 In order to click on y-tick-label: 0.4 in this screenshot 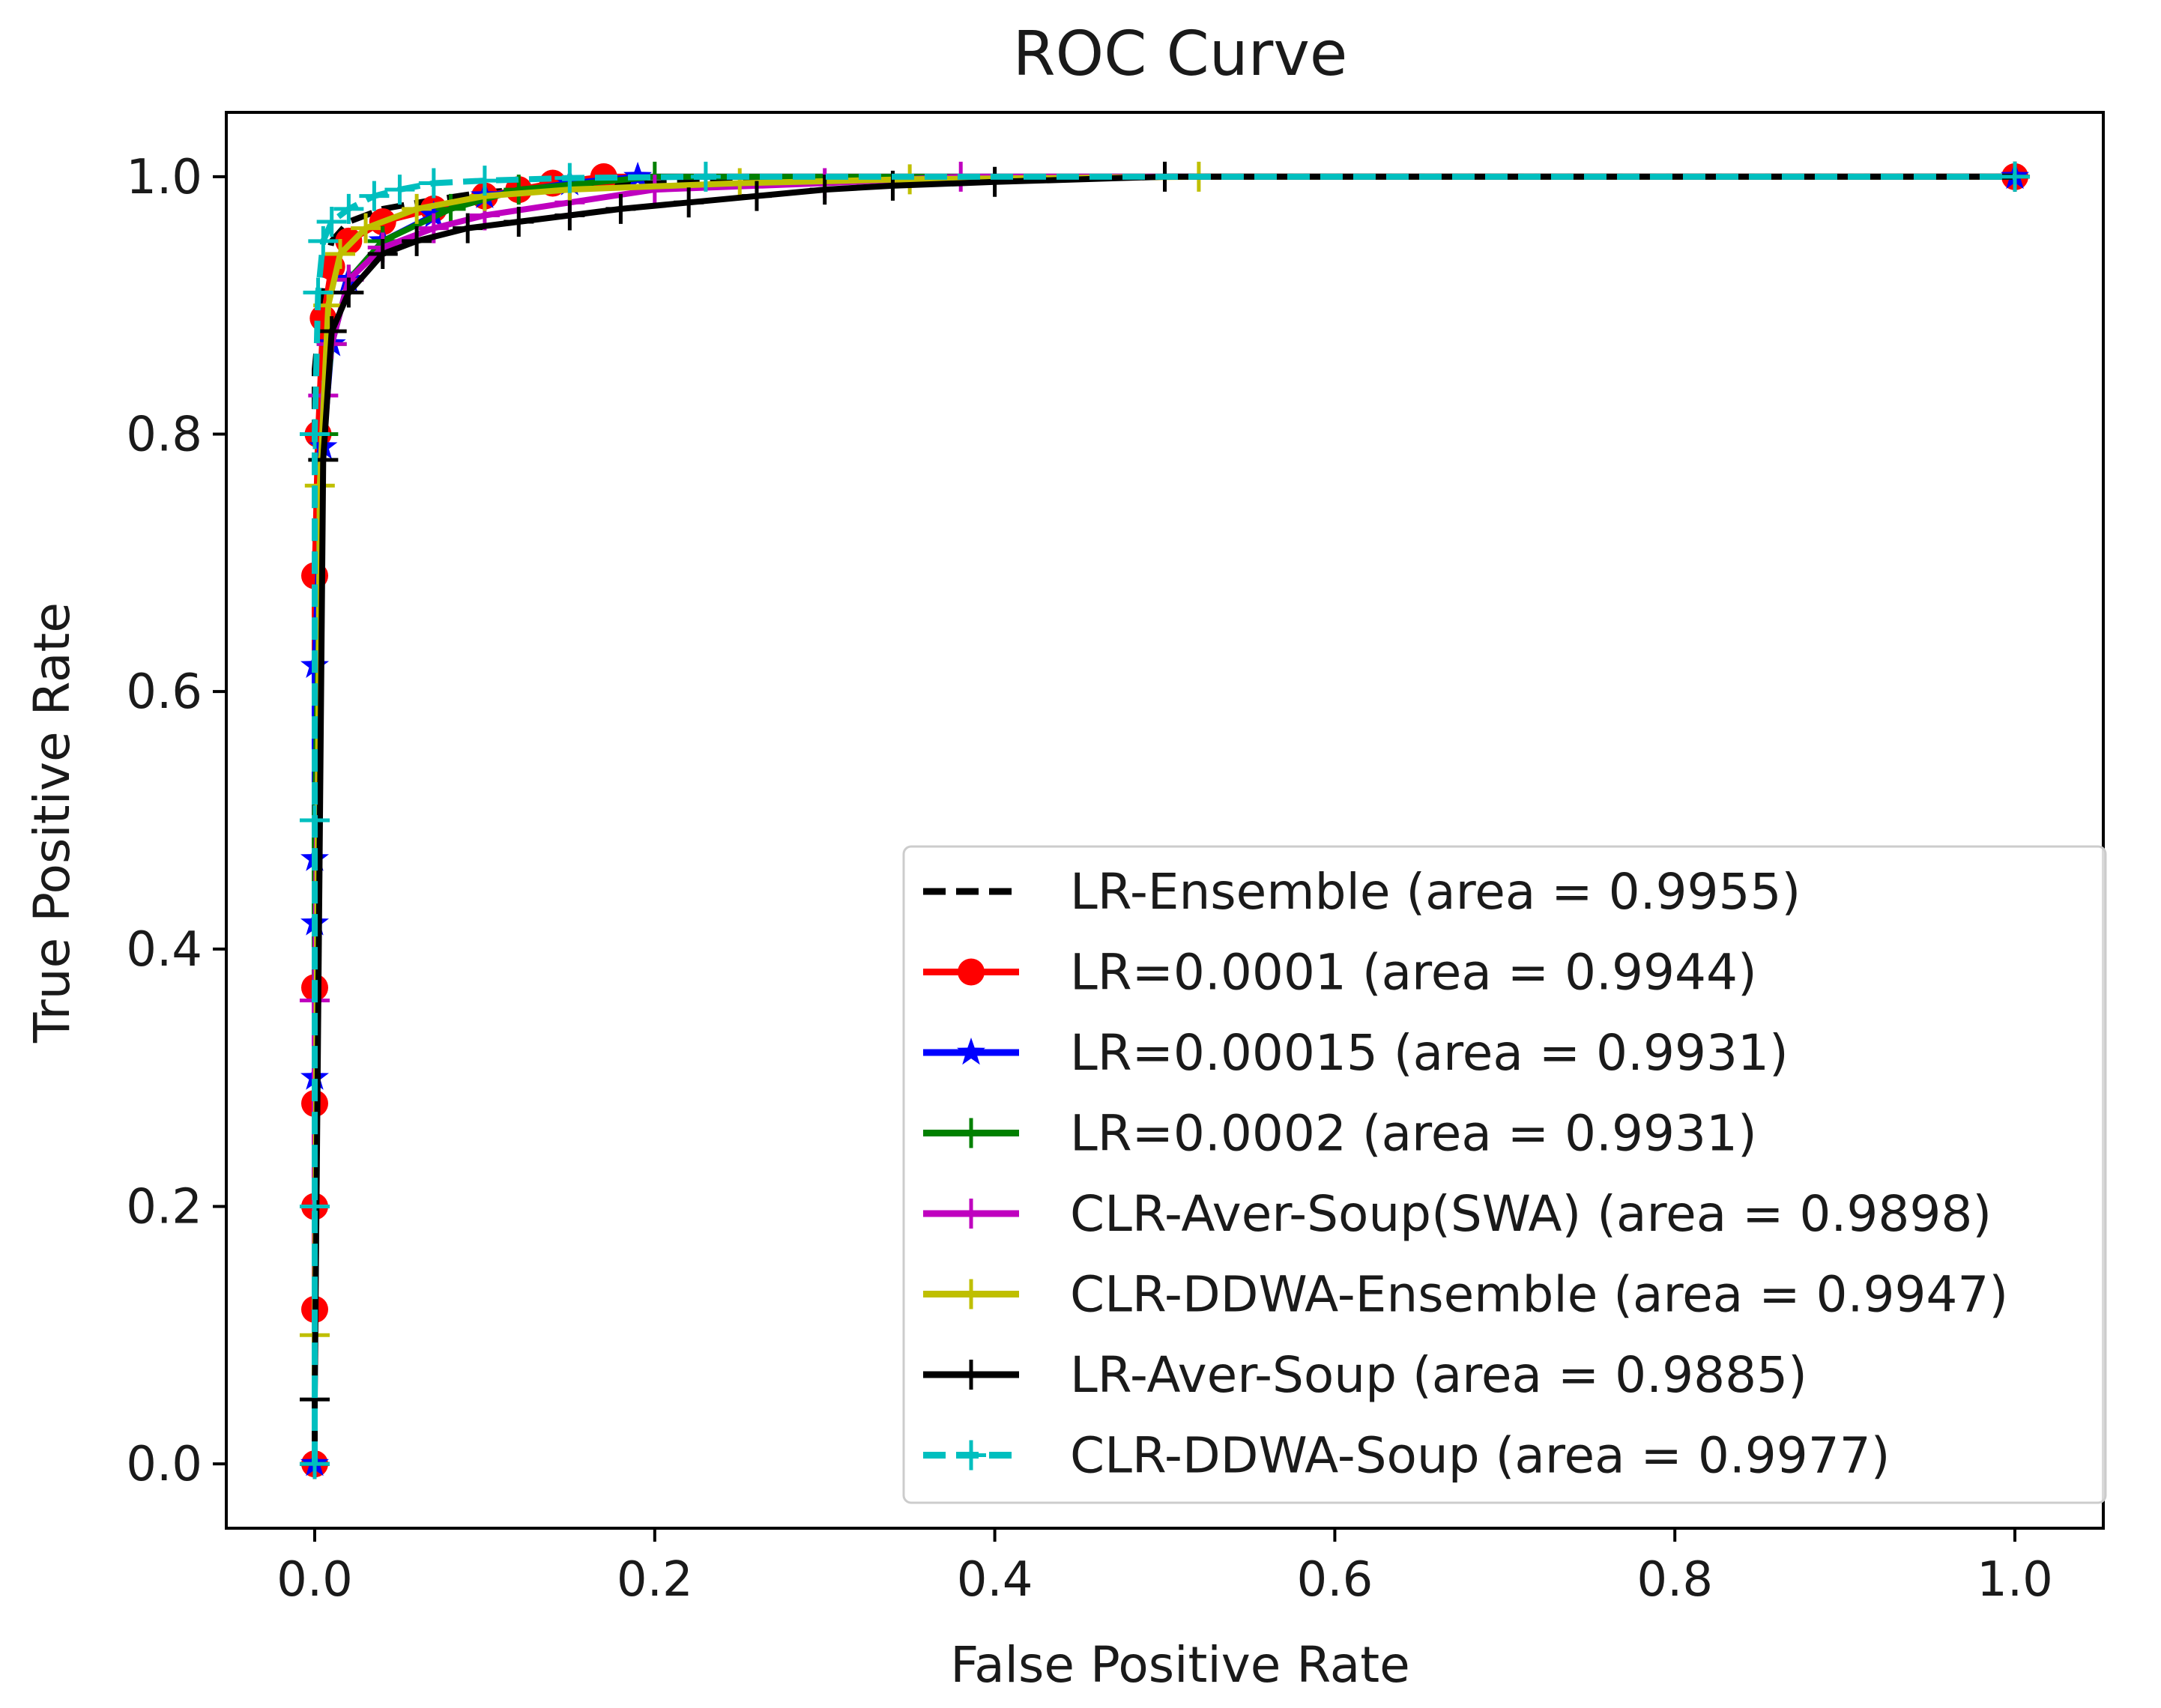, I will do `click(164, 950)`.